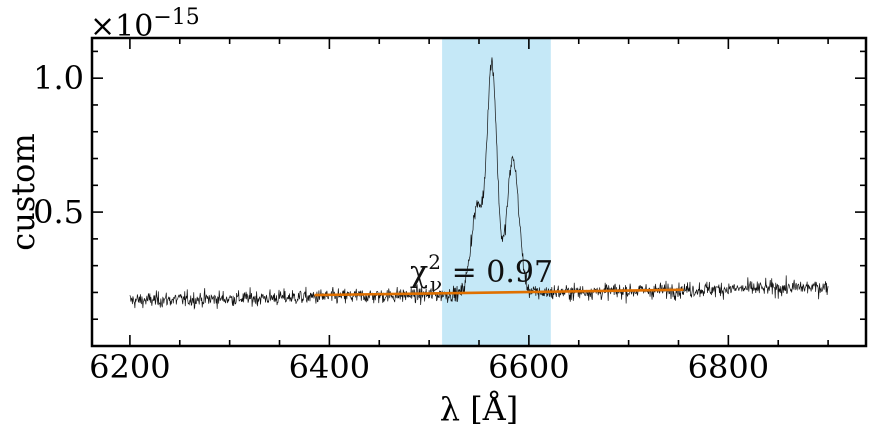 This screenshot has height=436, width=877. Describe the element at coordinates (58, 78) in the screenshot. I see `y-tick-label: 1.0` at that location.